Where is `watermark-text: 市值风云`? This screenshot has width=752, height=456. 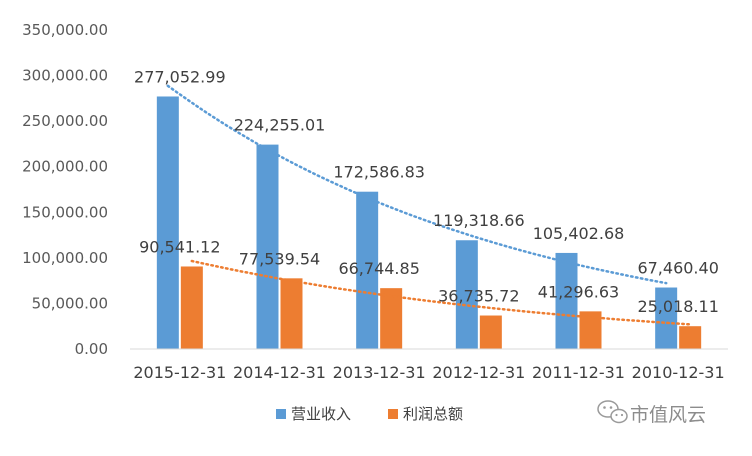 watermark-text: 市值风云 is located at coordinates (668, 415).